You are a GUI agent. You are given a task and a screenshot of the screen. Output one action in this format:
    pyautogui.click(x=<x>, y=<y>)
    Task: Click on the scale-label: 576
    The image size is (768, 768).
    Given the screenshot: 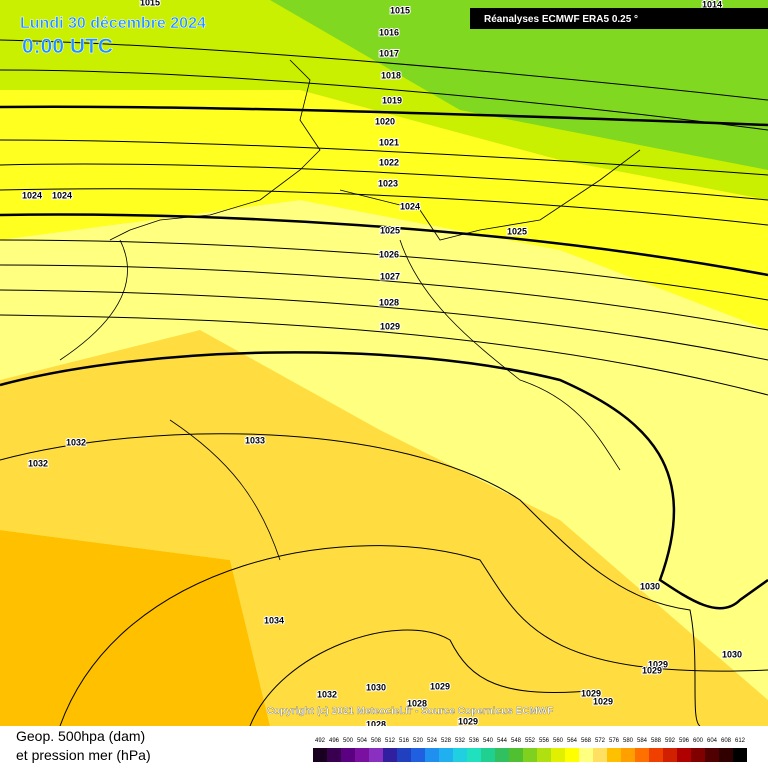 What is the action you would take?
    pyautogui.click(x=614, y=741)
    